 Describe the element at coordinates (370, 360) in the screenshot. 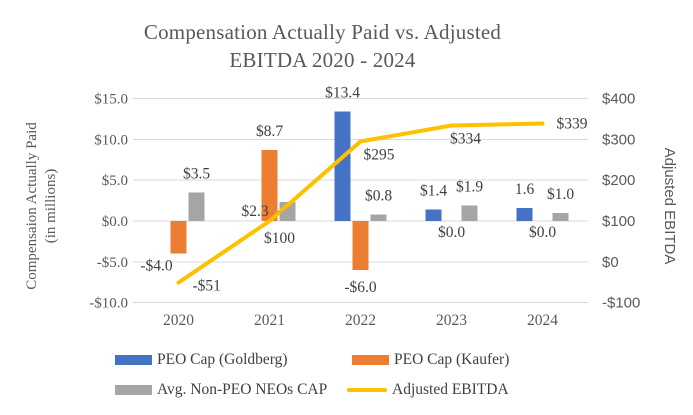

I see `kaufer-swatch-icon` at that location.